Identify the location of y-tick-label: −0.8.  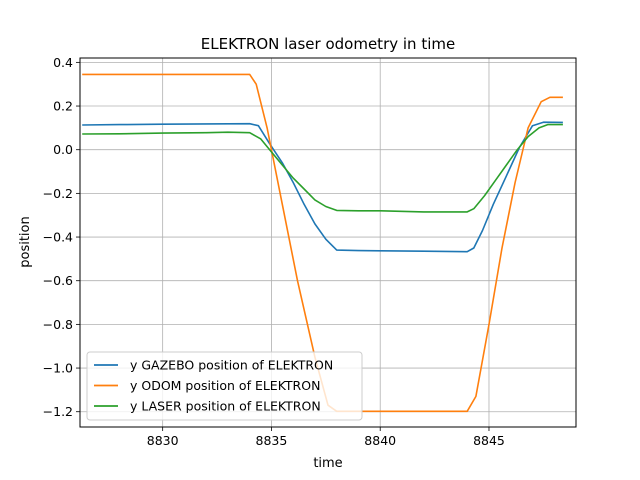
(58, 324).